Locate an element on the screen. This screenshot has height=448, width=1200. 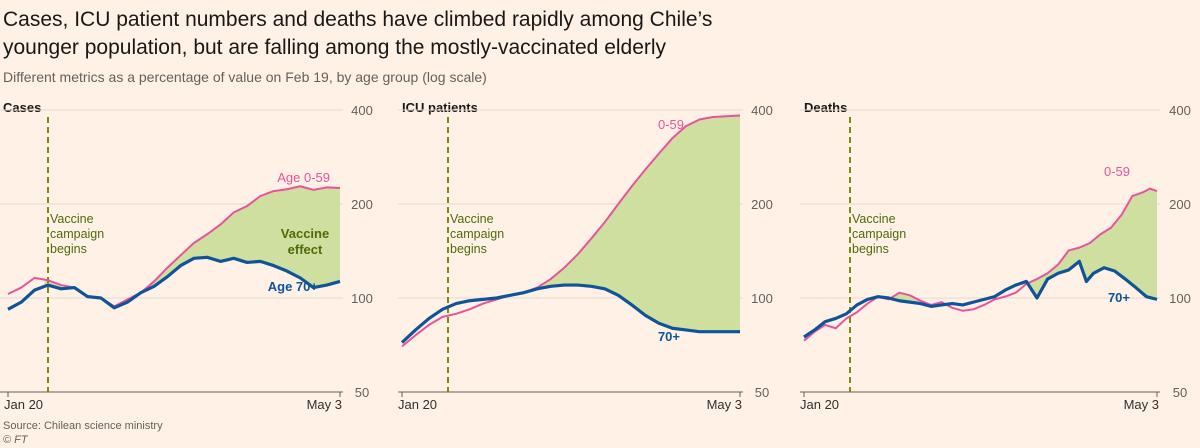
panel-title-icu: ICU patients is located at coordinates (440, 107).